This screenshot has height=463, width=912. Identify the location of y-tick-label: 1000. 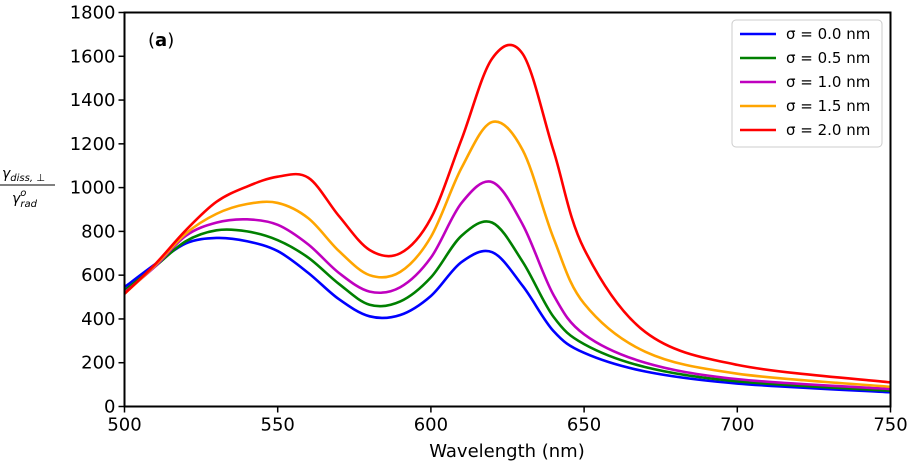
(93, 188).